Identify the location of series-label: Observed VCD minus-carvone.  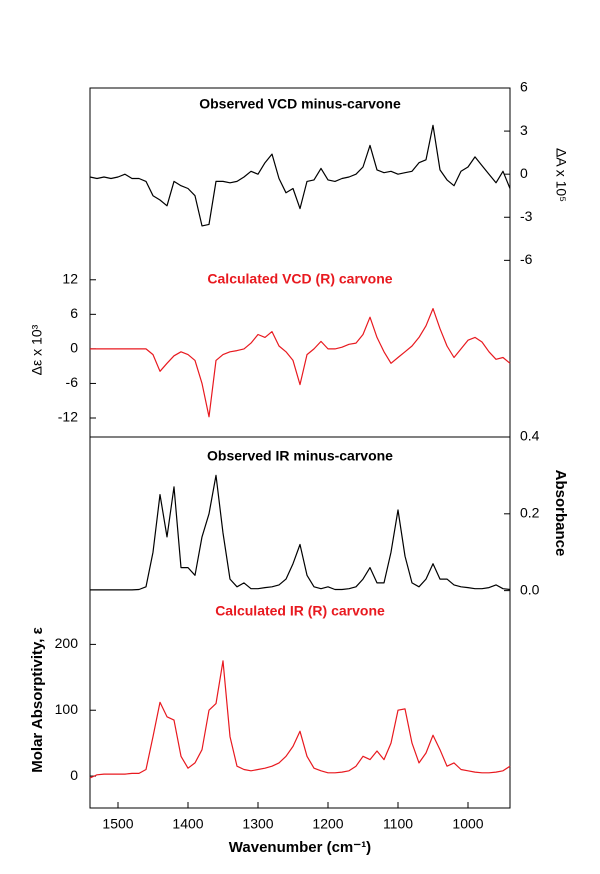
(300, 104).